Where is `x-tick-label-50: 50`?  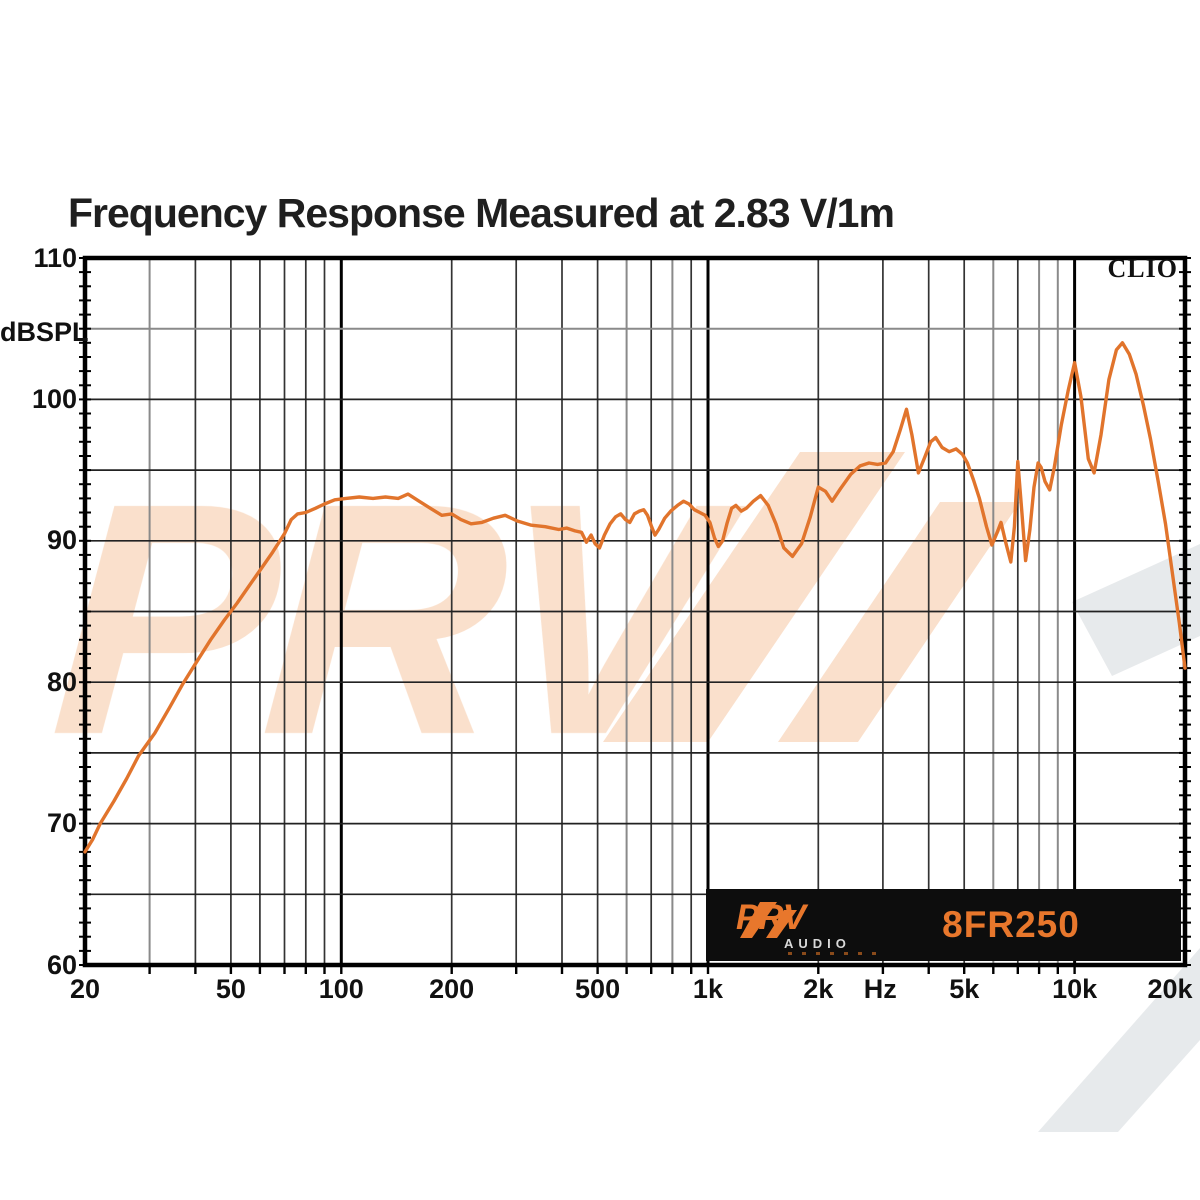
x-tick-label-50: 50 is located at coordinates (230, 989).